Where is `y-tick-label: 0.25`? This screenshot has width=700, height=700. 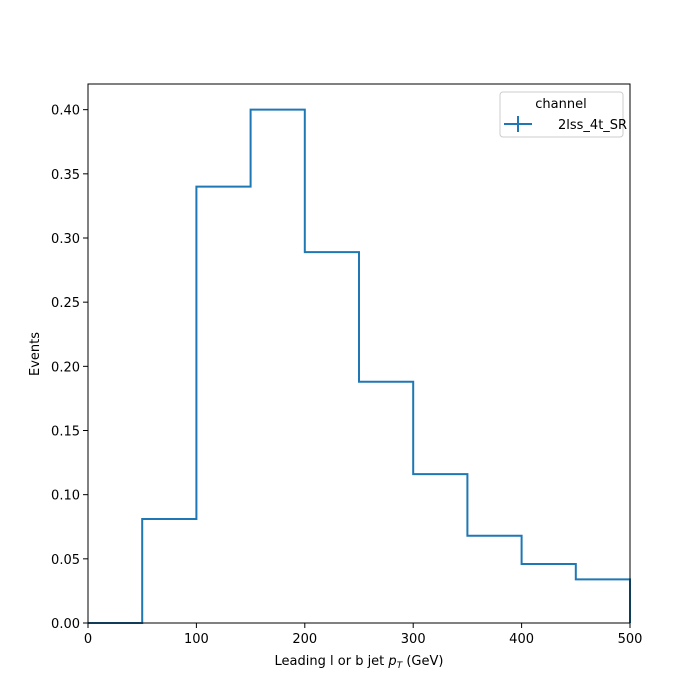
y-tick-label: 0.25 is located at coordinates (65, 303).